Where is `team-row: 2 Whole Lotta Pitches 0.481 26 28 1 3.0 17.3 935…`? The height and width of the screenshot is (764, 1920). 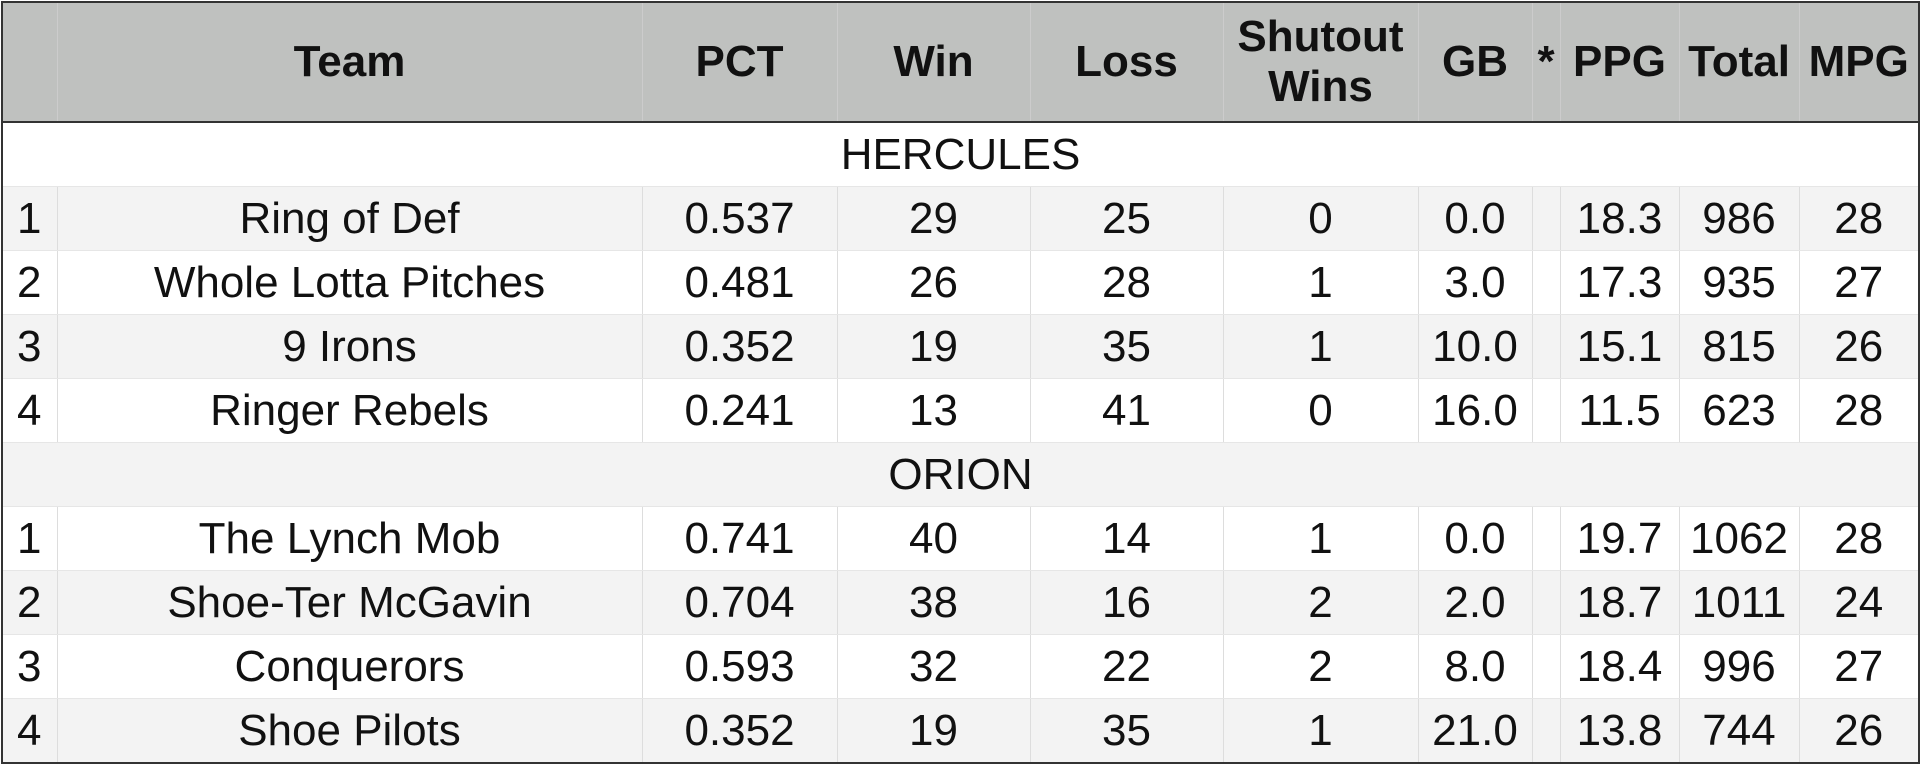
team-row: 2 Whole Lotta Pitches 0.481 26 28 1 3.0 17.3 935… is located at coordinates (961, 282).